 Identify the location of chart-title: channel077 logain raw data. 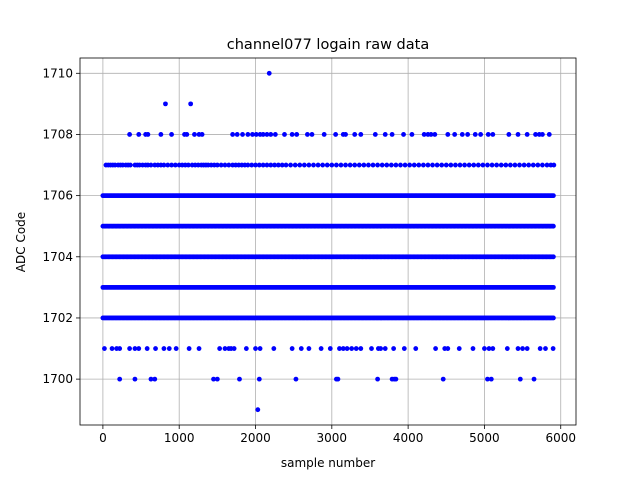
(328, 45).